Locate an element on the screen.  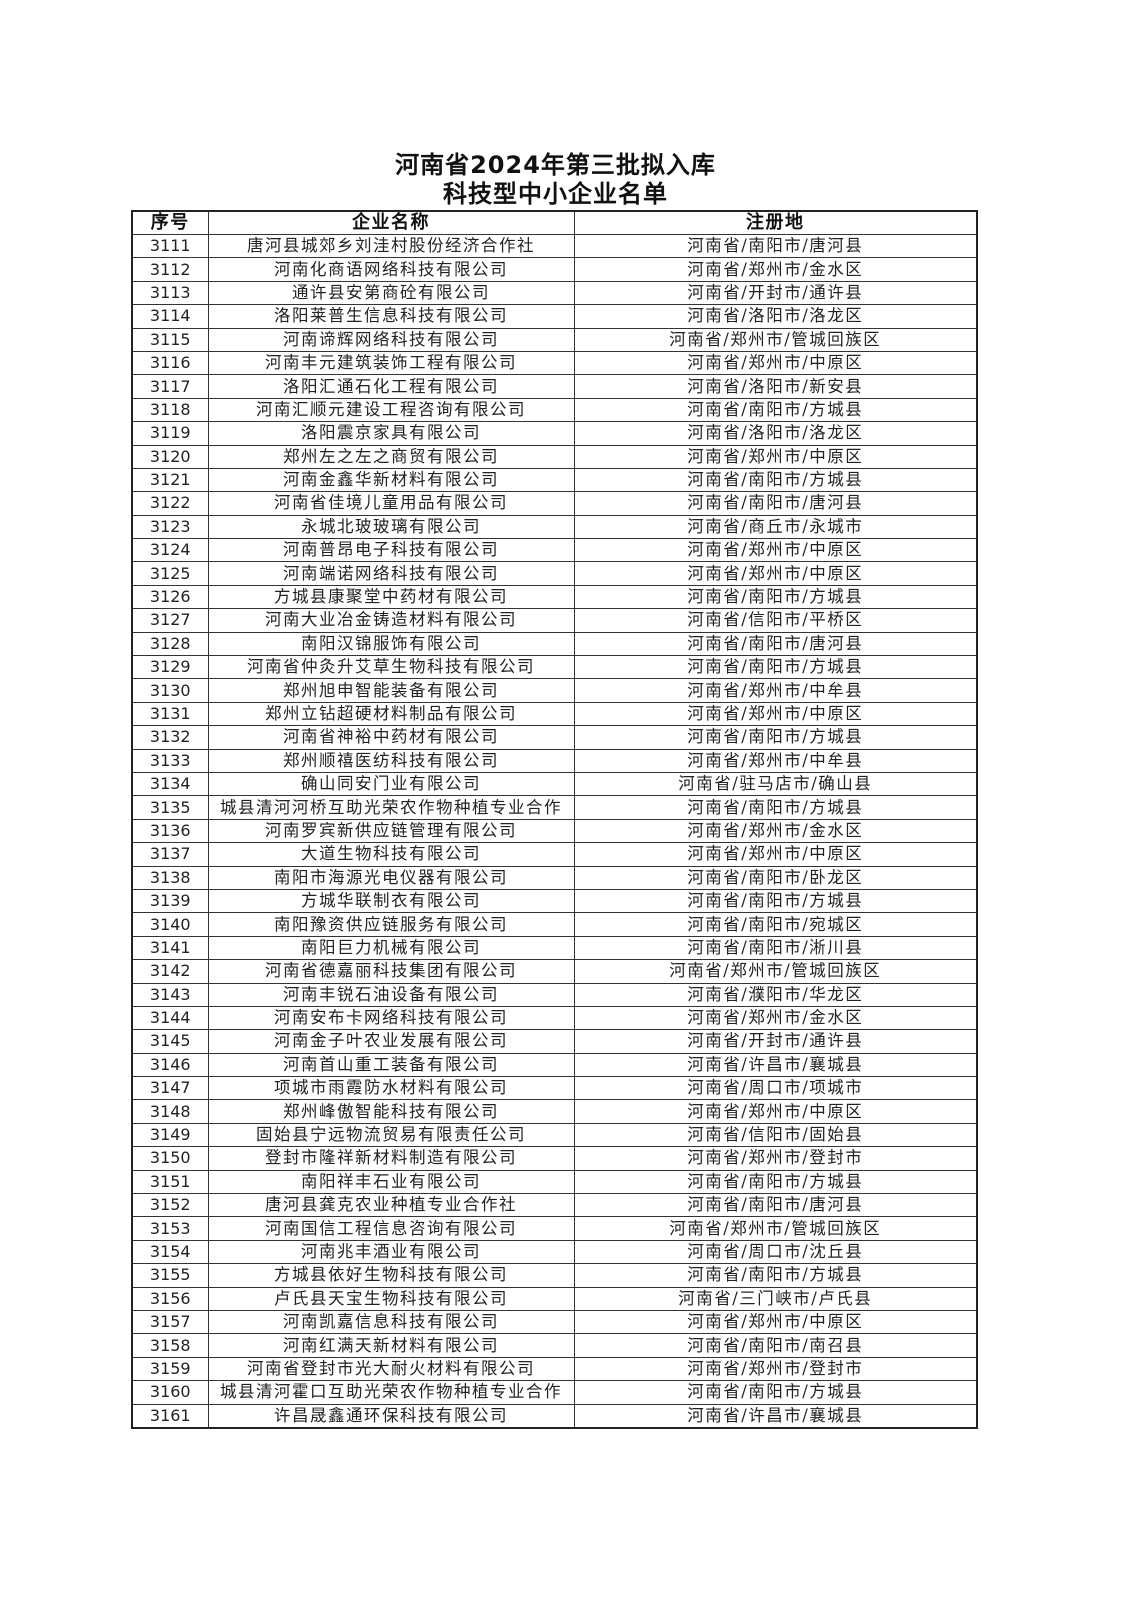
company-name-cell: 河南化商语网络科技有限公司 is located at coordinates (391, 269).